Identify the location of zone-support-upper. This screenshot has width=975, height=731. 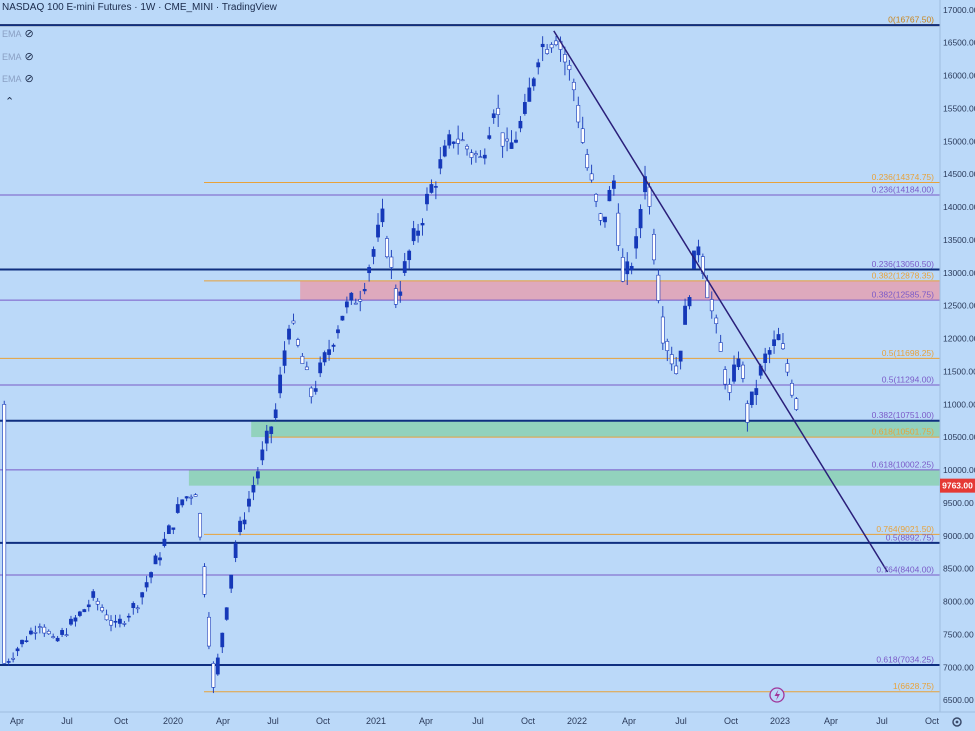
(595, 429).